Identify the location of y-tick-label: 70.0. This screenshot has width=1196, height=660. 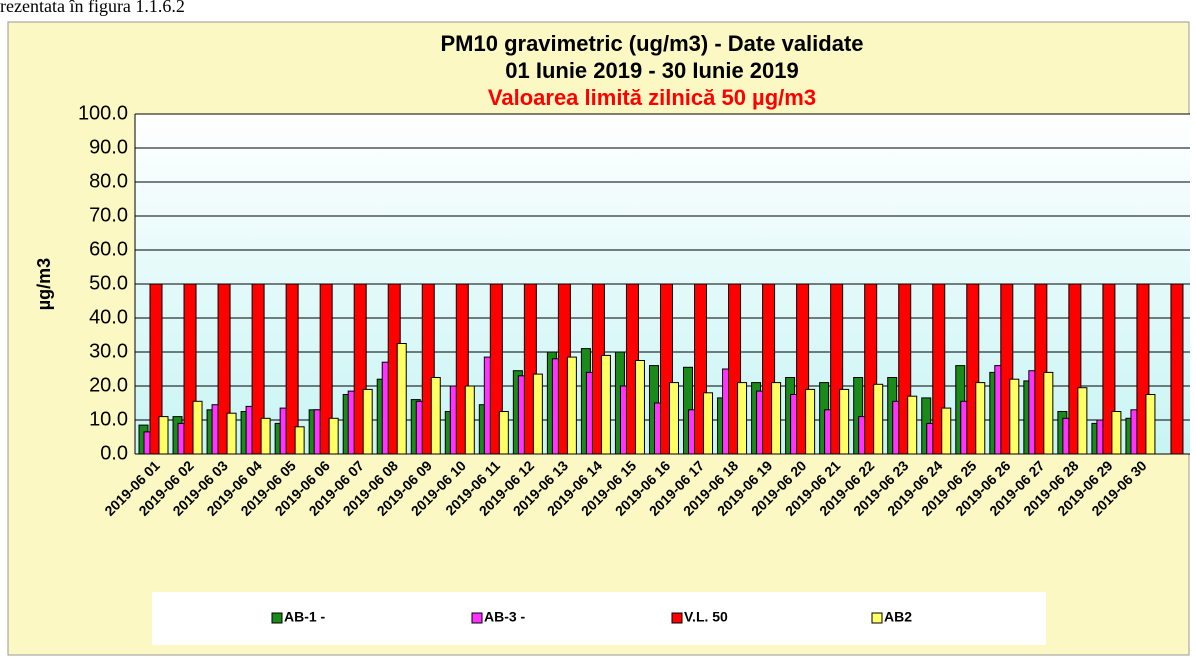
(108, 215).